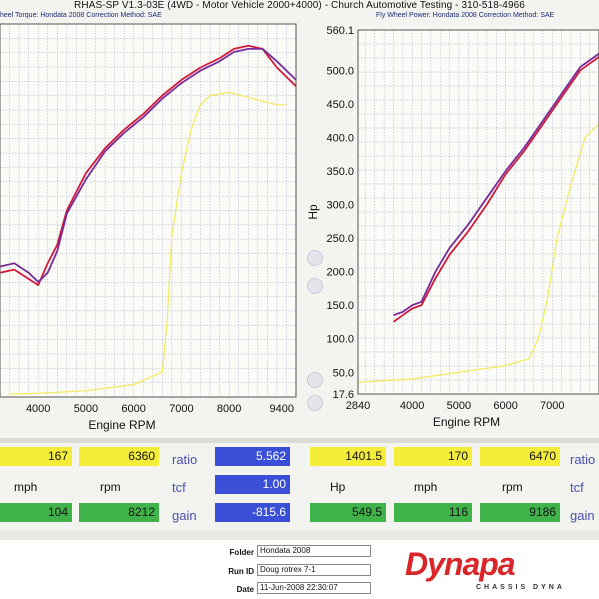  Describe the element at coordinates (314, 551) in the screenshot. I see `folder-value: Hondata 2008` at that location.